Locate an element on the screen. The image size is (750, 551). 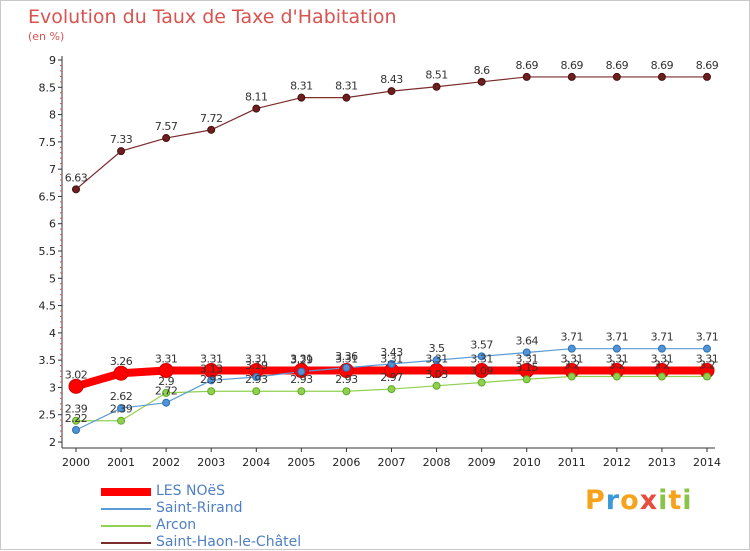
data-label: 3.02 is located at coordinates (76, 374).